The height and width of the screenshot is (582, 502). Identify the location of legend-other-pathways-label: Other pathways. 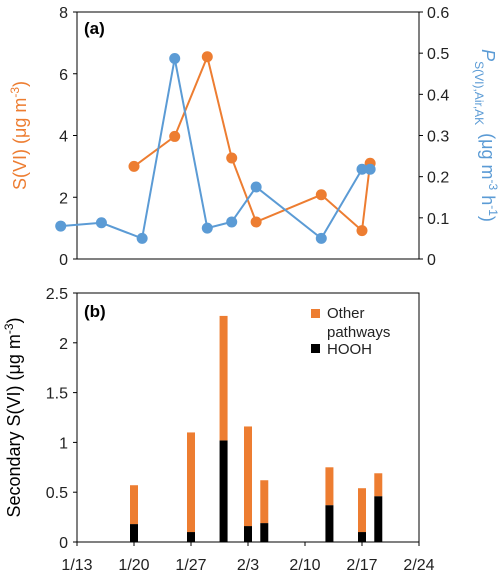
(358, 323).